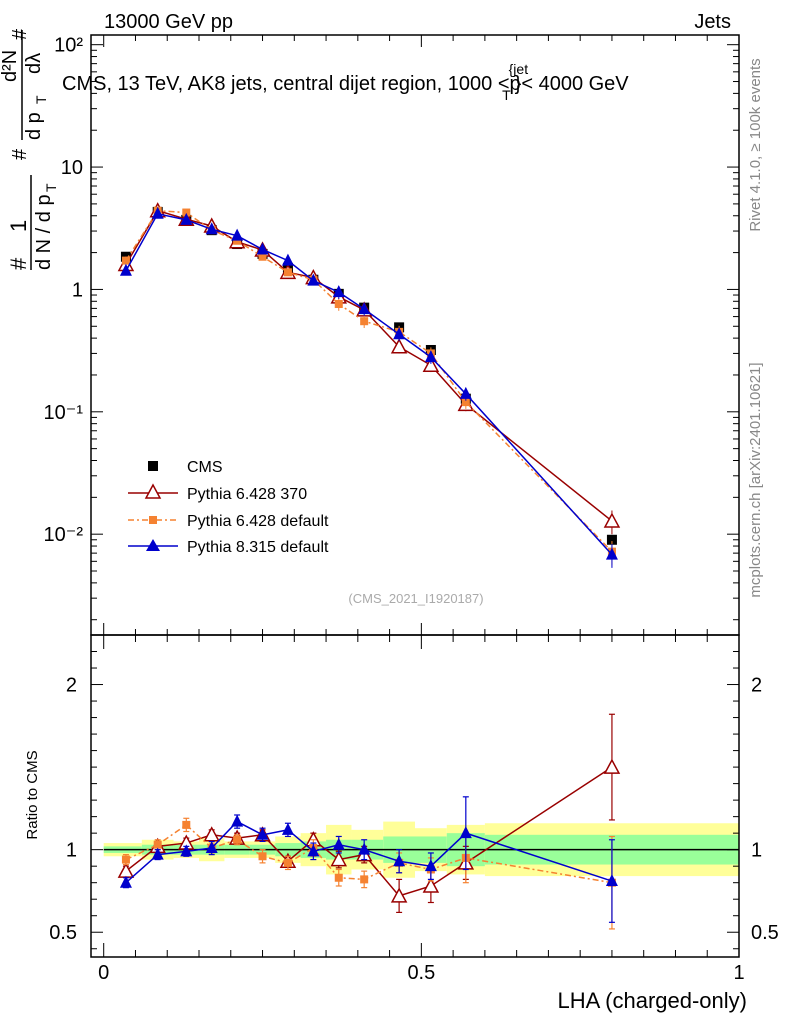 Image resolution: width=786 pixels, height=1024 pixels. I want to click on y-tick-label: 10, so click(72, 168).